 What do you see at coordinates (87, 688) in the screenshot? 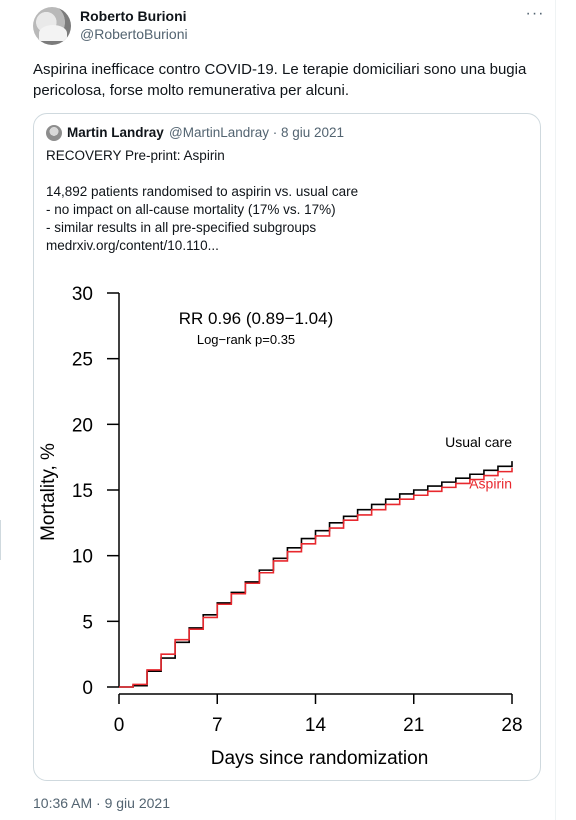
I see `y-tick-label: 0` at bounding box center [87, 688].